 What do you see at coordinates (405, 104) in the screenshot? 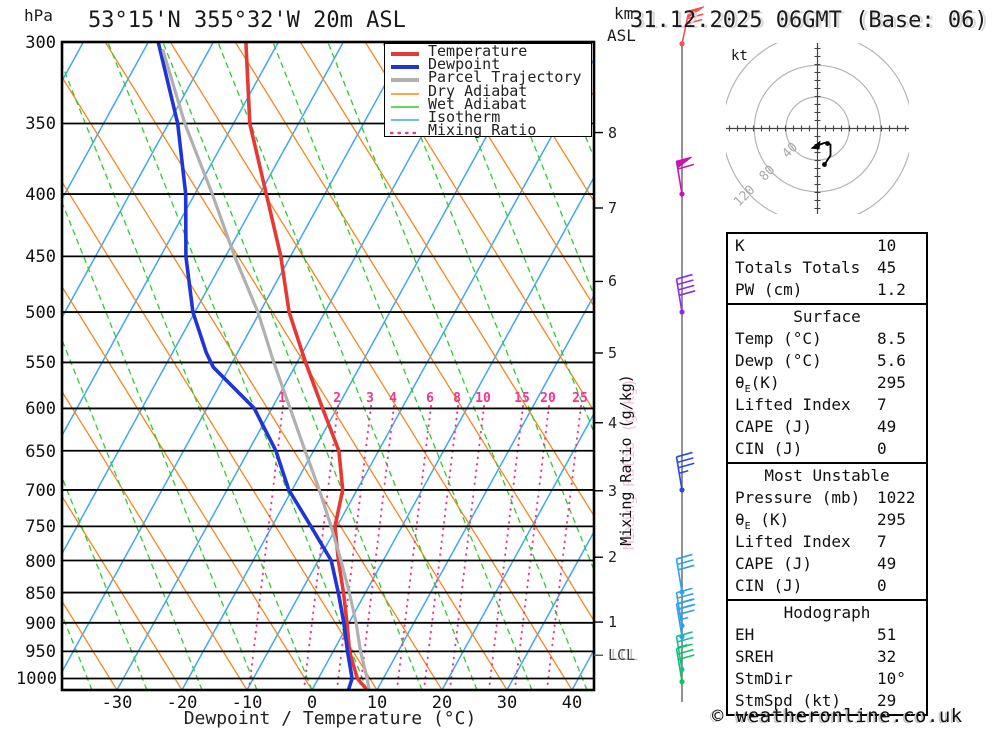
I see `legend-swatch-wet-adiabat` at bounding box center [405, 104].